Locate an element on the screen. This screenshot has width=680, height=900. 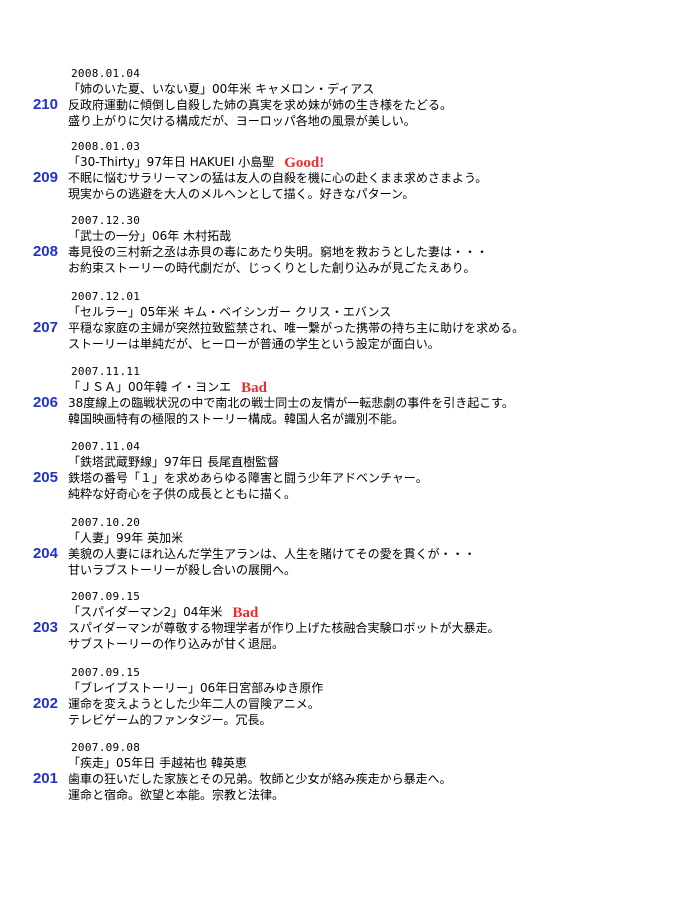
rating-badge: Good! is located at coordinates (304, 163).